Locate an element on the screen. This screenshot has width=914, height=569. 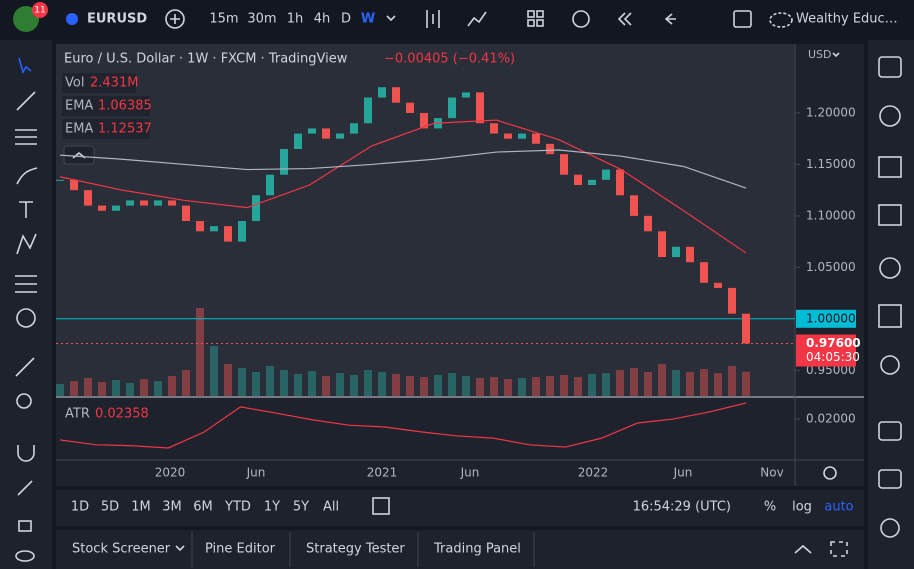
range-button: All is located at coordinates (331, 507).